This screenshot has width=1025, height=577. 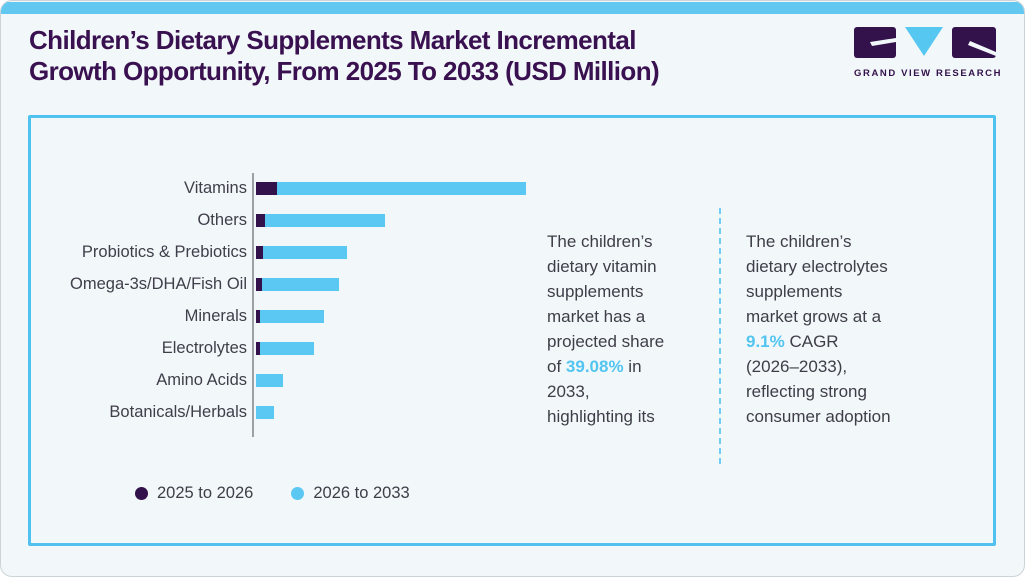 I want to click on annotation-text: projected share, so click(x=606, y=341).